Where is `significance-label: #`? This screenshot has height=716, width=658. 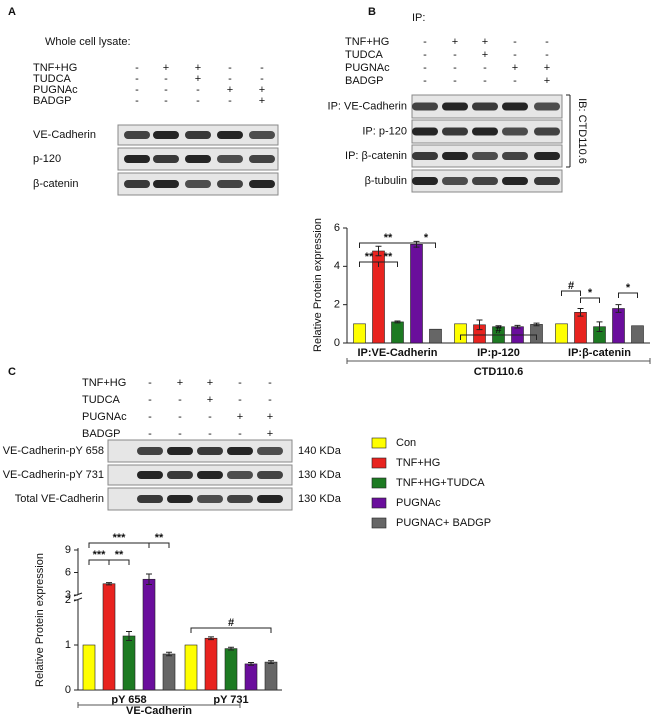
significance-label: # is located at coordinates (571, 286).